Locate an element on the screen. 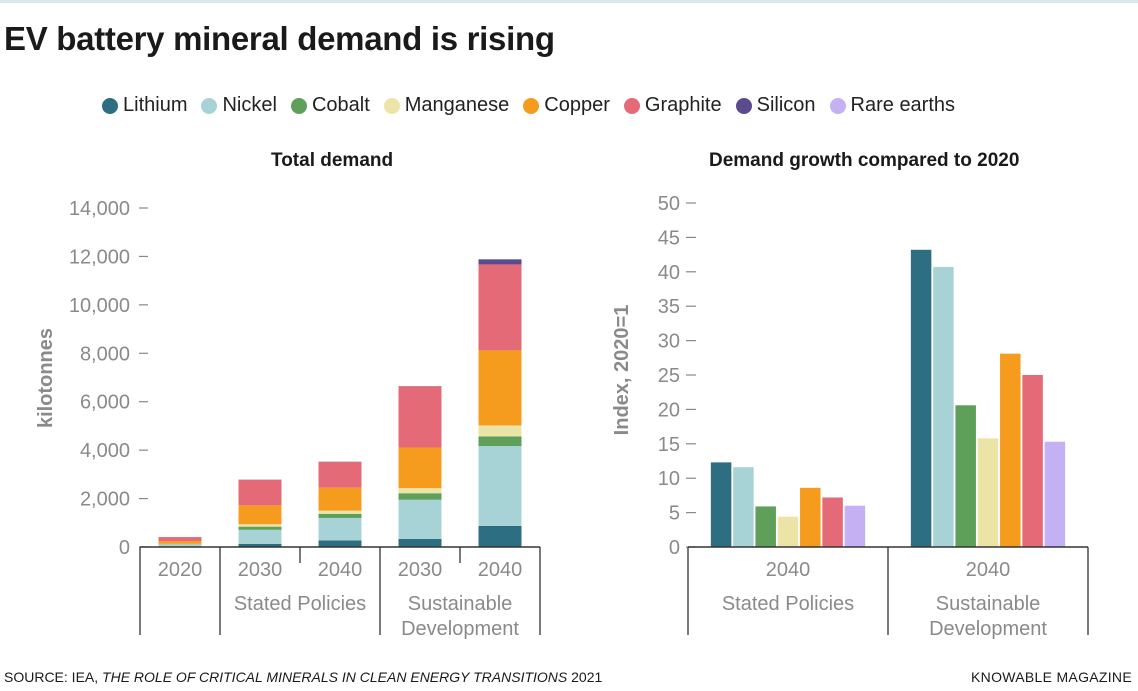 The image size is (1138, 691). legend-item-cobalt: Cobalt is located at coordinates (330, 105).